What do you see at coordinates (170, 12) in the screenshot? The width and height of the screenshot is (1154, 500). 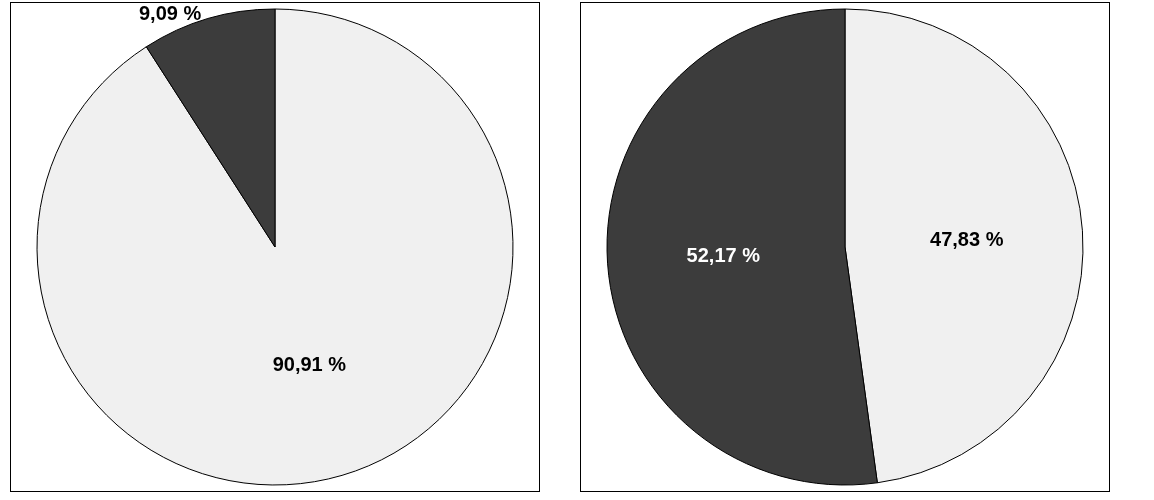 I see `data-label: 9,09 %` at bounding box center [170, 12].